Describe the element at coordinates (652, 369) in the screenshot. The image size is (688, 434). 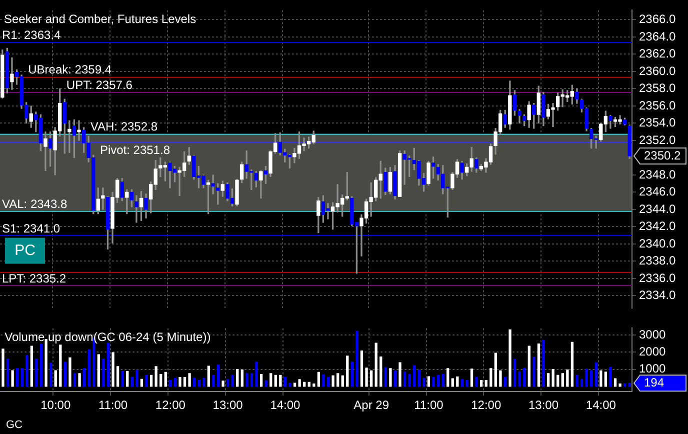
I see `y-tick-label: 1000` at that location.